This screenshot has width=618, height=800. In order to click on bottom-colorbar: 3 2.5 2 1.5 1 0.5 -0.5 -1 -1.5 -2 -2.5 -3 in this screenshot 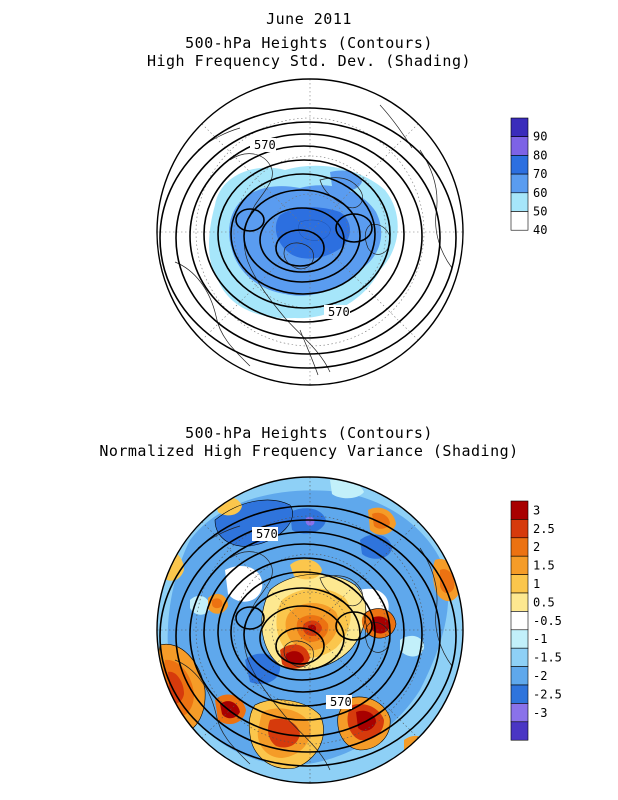, I will do `click(536, 620)`.